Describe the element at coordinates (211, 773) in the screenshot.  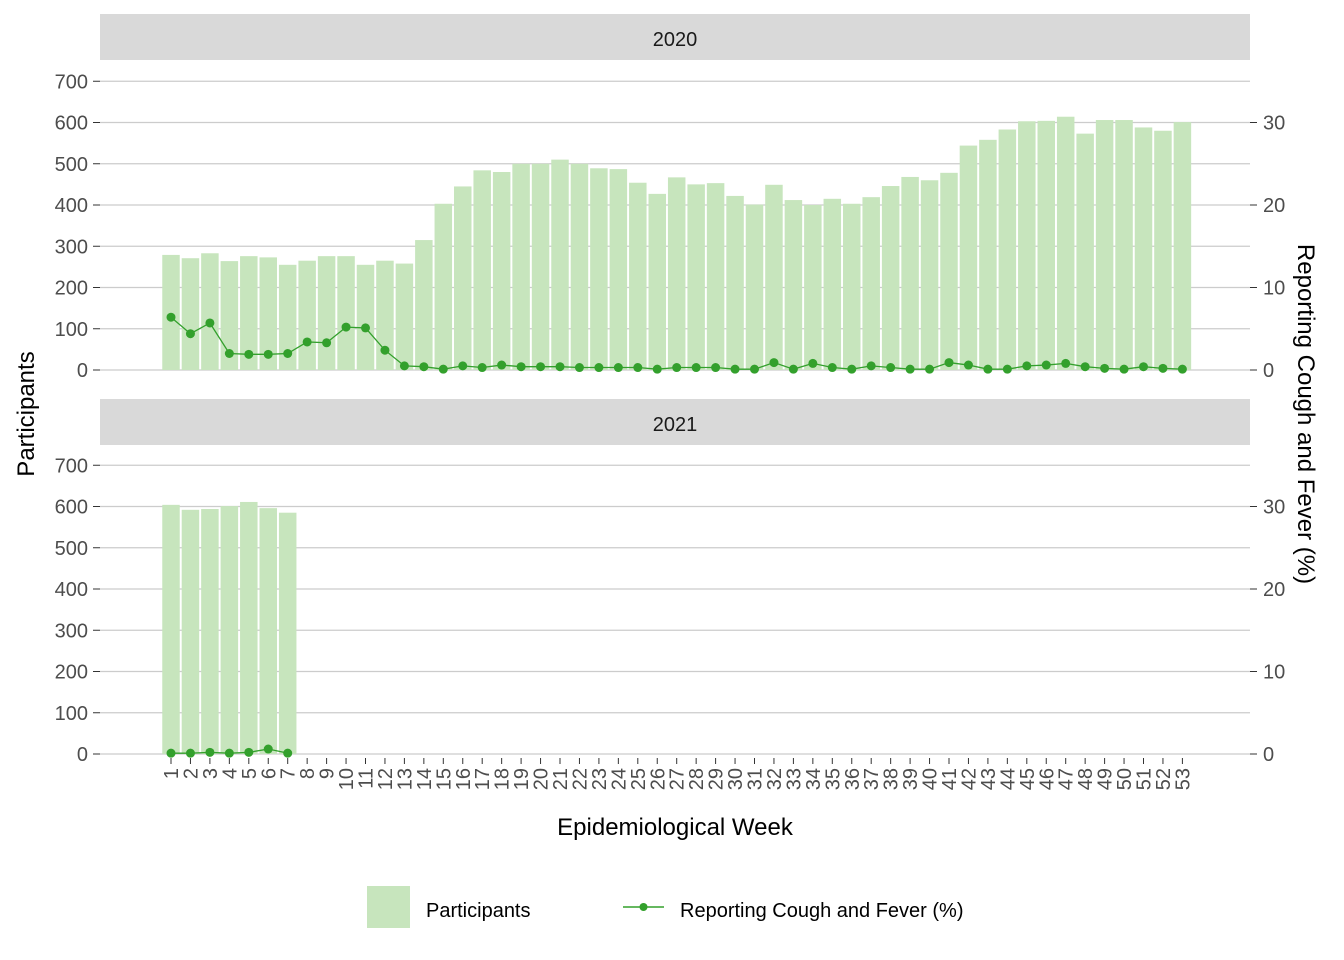
I see `x-tick-label: 3` at that location.